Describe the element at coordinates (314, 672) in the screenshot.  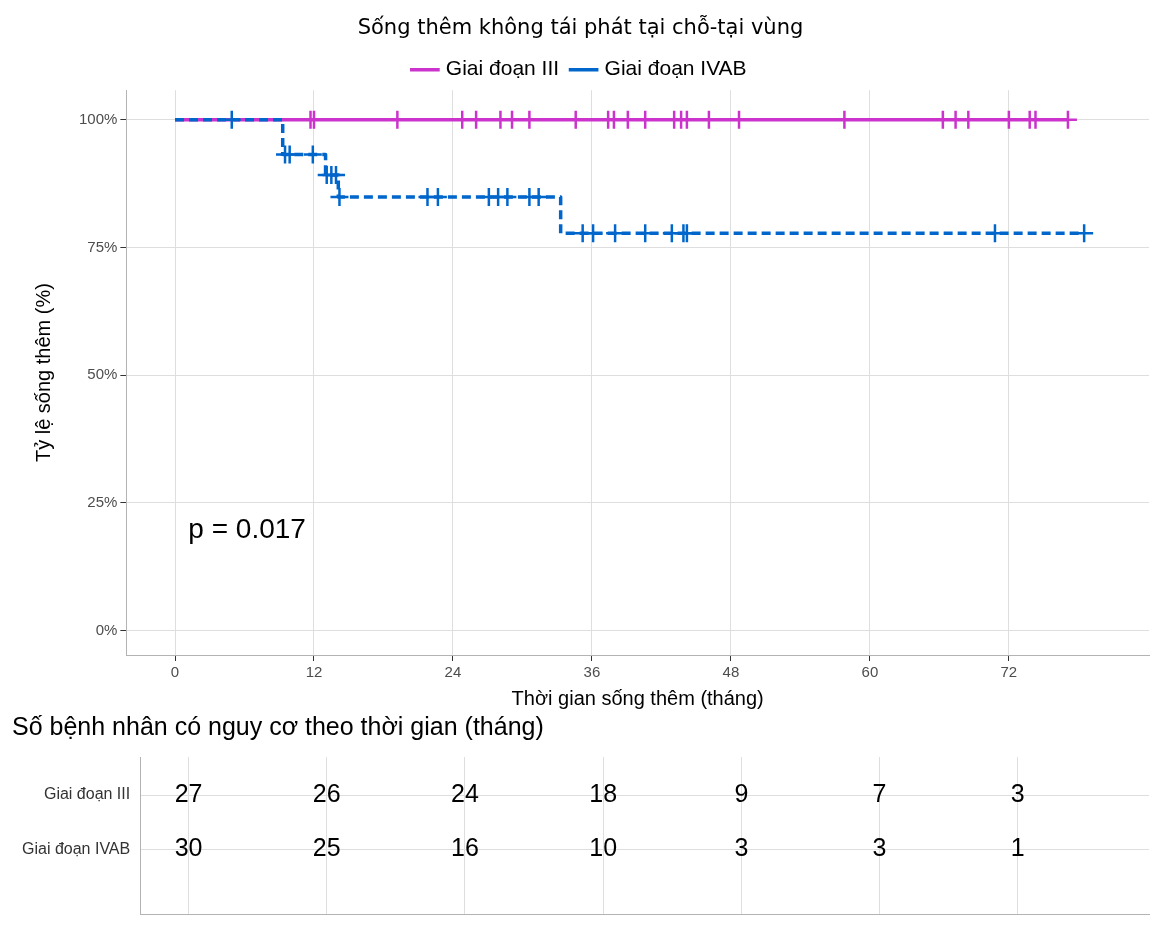
I see `x-tick-label: 12` at that location.